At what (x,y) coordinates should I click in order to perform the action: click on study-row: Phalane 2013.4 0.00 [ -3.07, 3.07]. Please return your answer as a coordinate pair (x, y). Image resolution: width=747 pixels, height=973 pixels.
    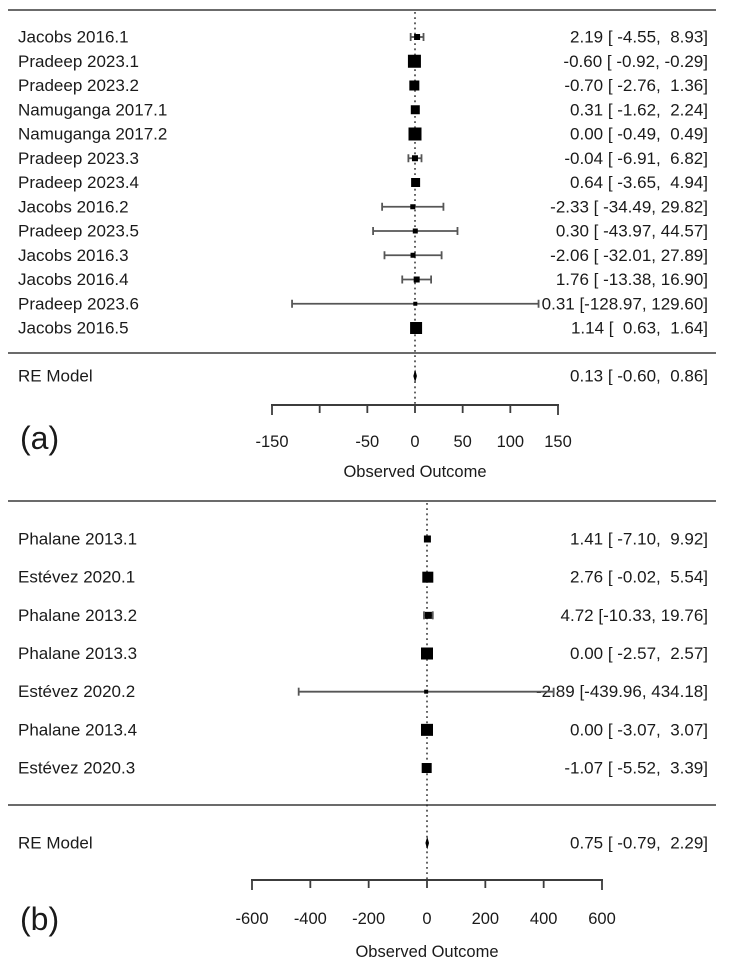
    Looking at the image, I should click on (363, 729).